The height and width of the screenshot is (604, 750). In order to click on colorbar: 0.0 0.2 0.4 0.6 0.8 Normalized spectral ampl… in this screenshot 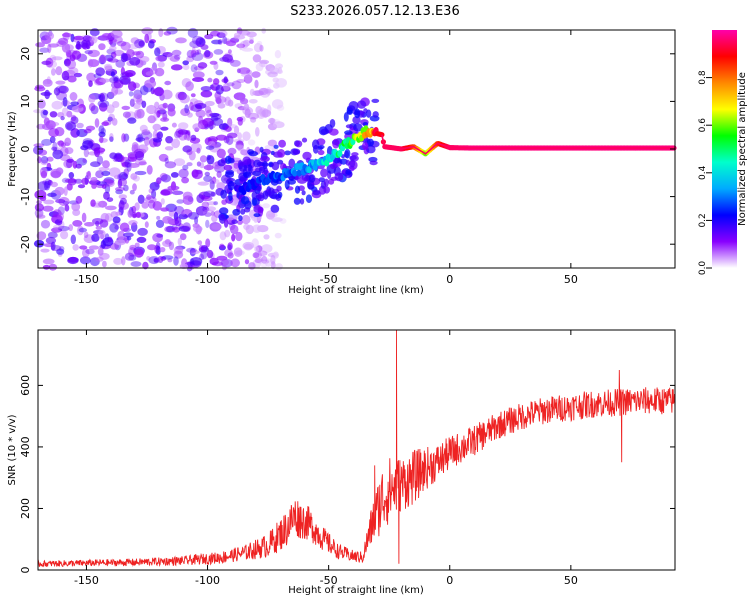, I will do `click(723, 152)`.